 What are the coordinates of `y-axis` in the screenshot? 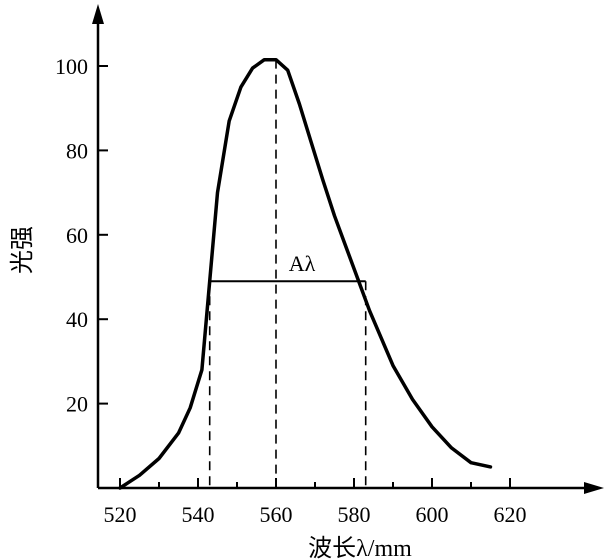 It's located at (98, 246).